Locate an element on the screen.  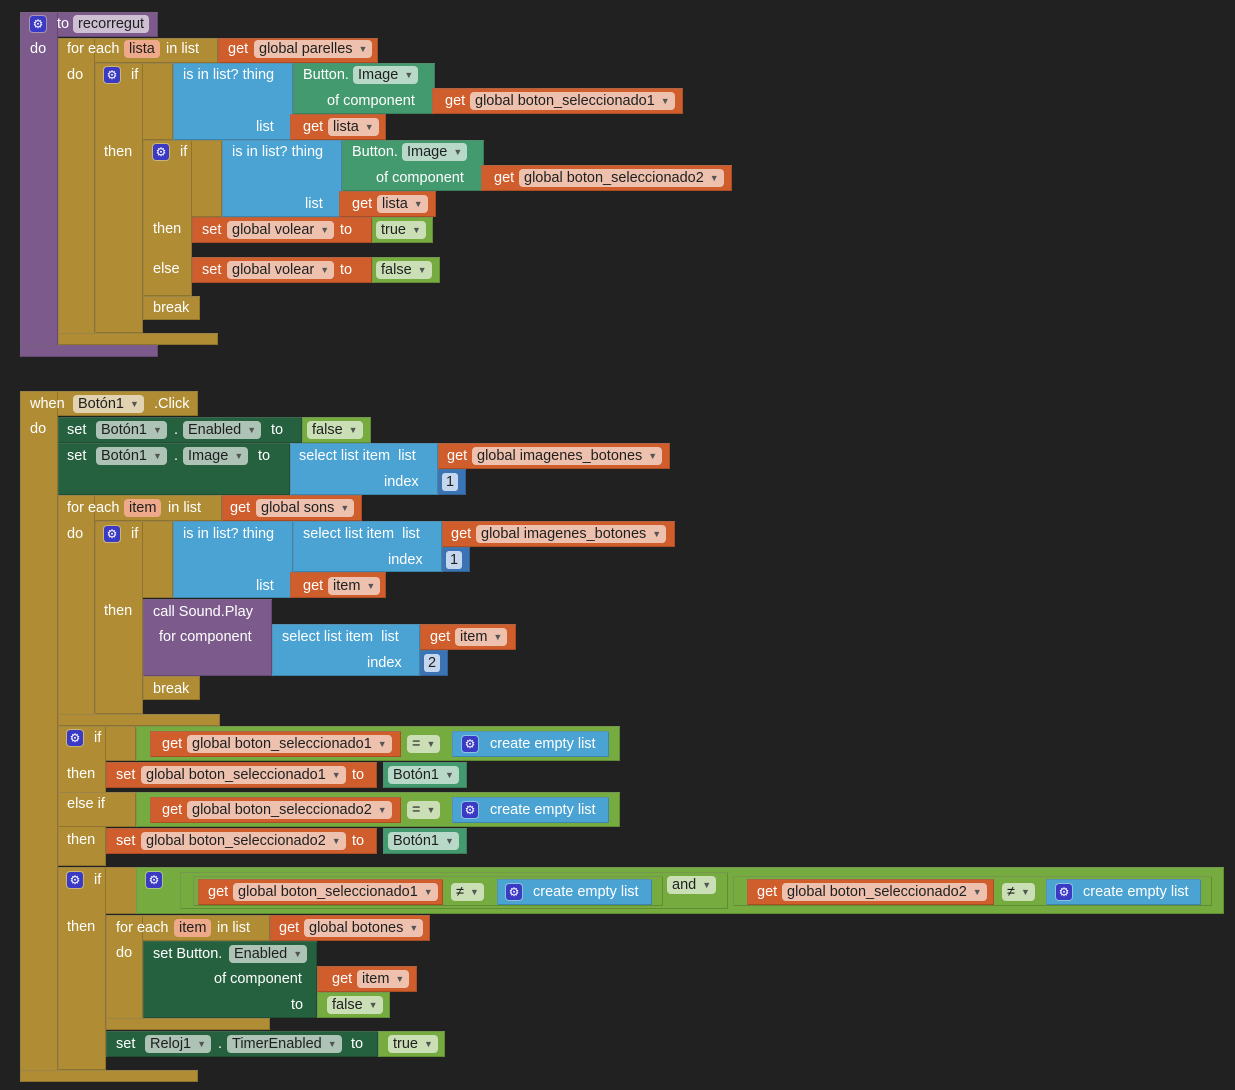
dropdown-field: global botones ▼ is located at coordinates (364, 928).